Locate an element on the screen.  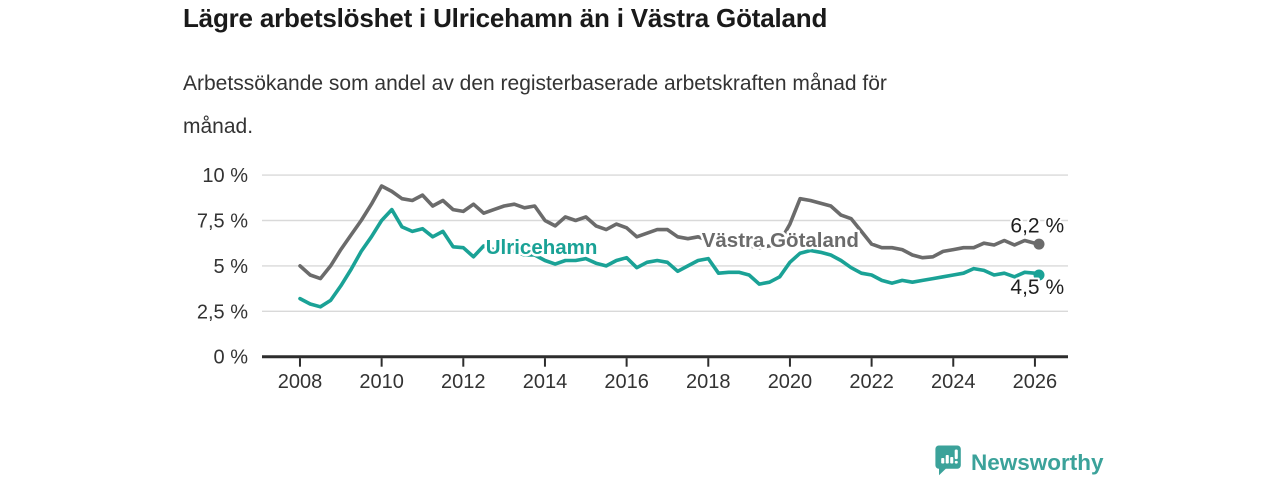
y-tick-label: 10 % is located at coordinates (225, 176).